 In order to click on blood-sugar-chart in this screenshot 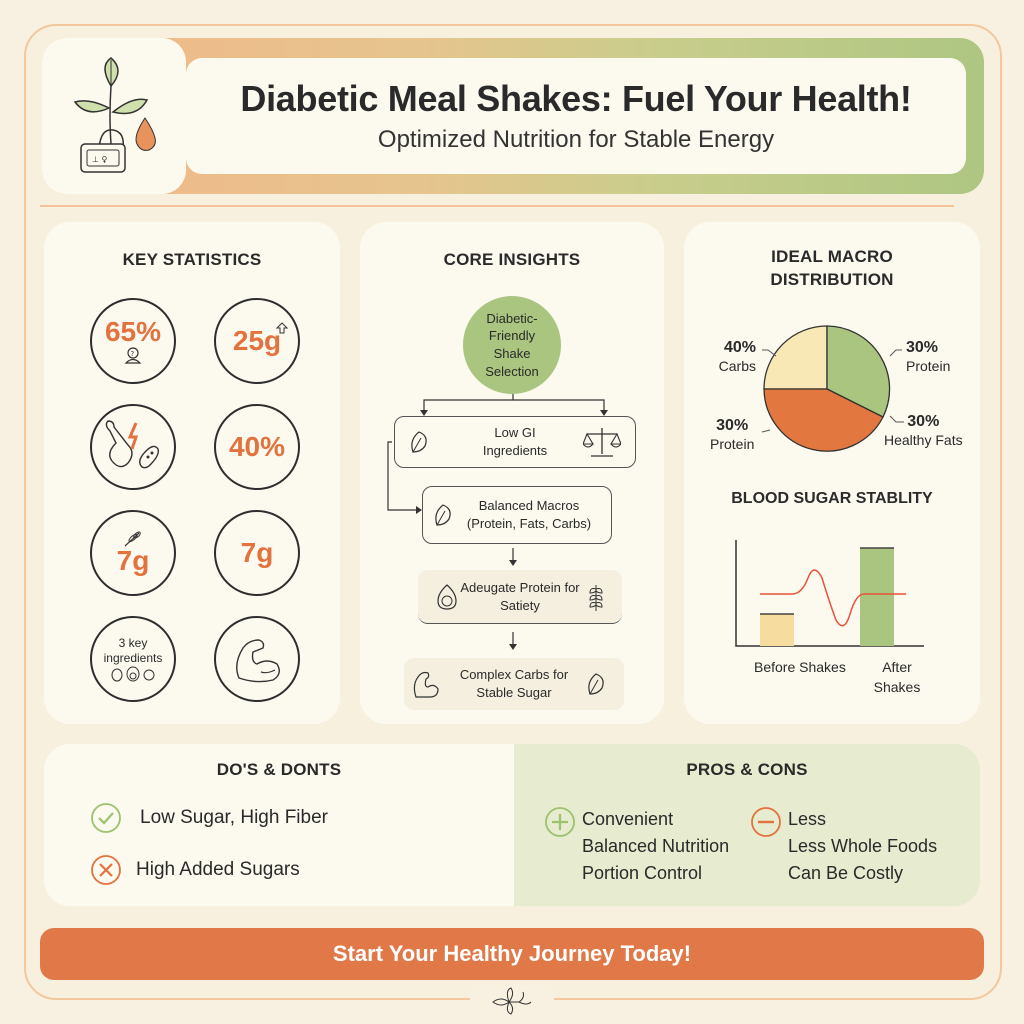, I will do `click(829, 593)`.